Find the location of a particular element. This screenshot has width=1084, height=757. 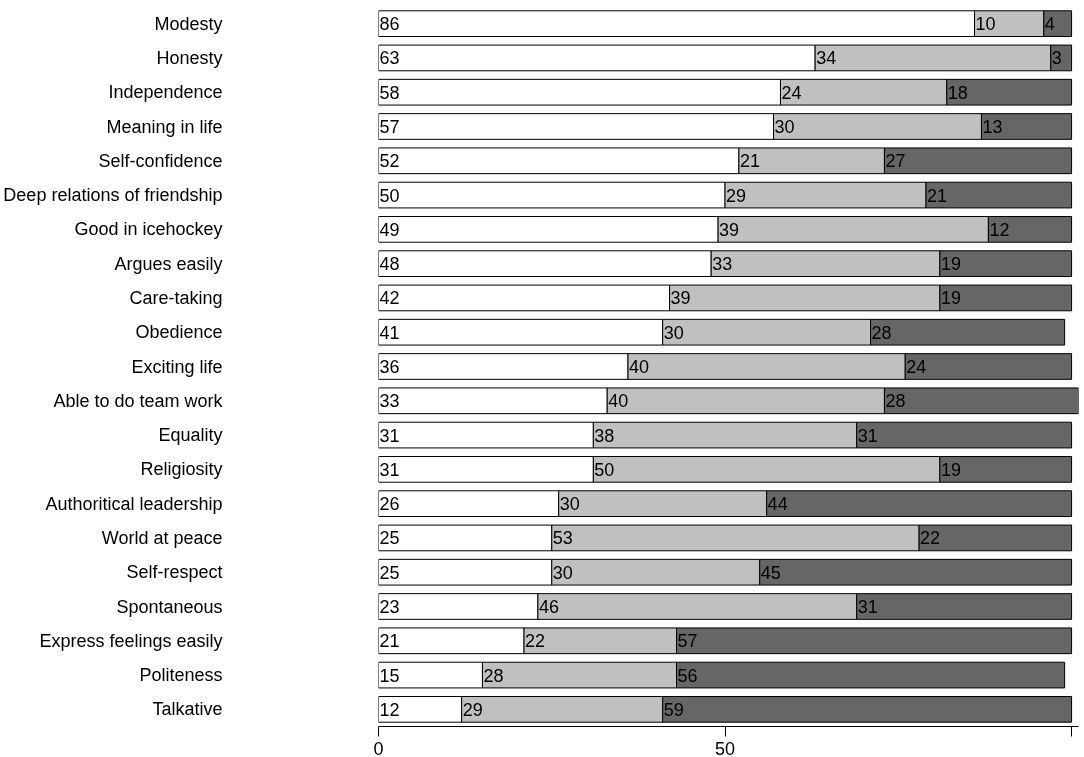

data-label: 46 is located at coordinates (548, 607).